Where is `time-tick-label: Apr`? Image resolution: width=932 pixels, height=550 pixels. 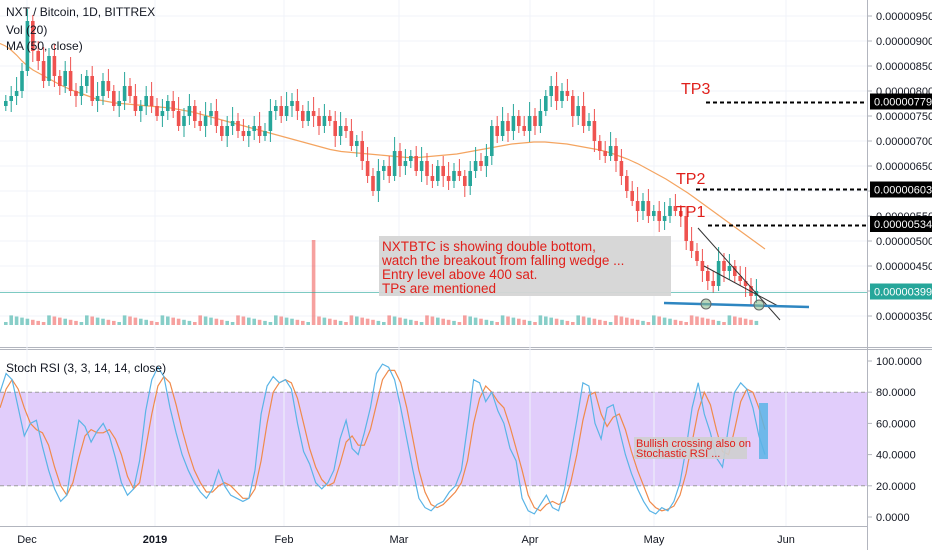 time-tick-label: Apr is located at coordinates (529, 540).